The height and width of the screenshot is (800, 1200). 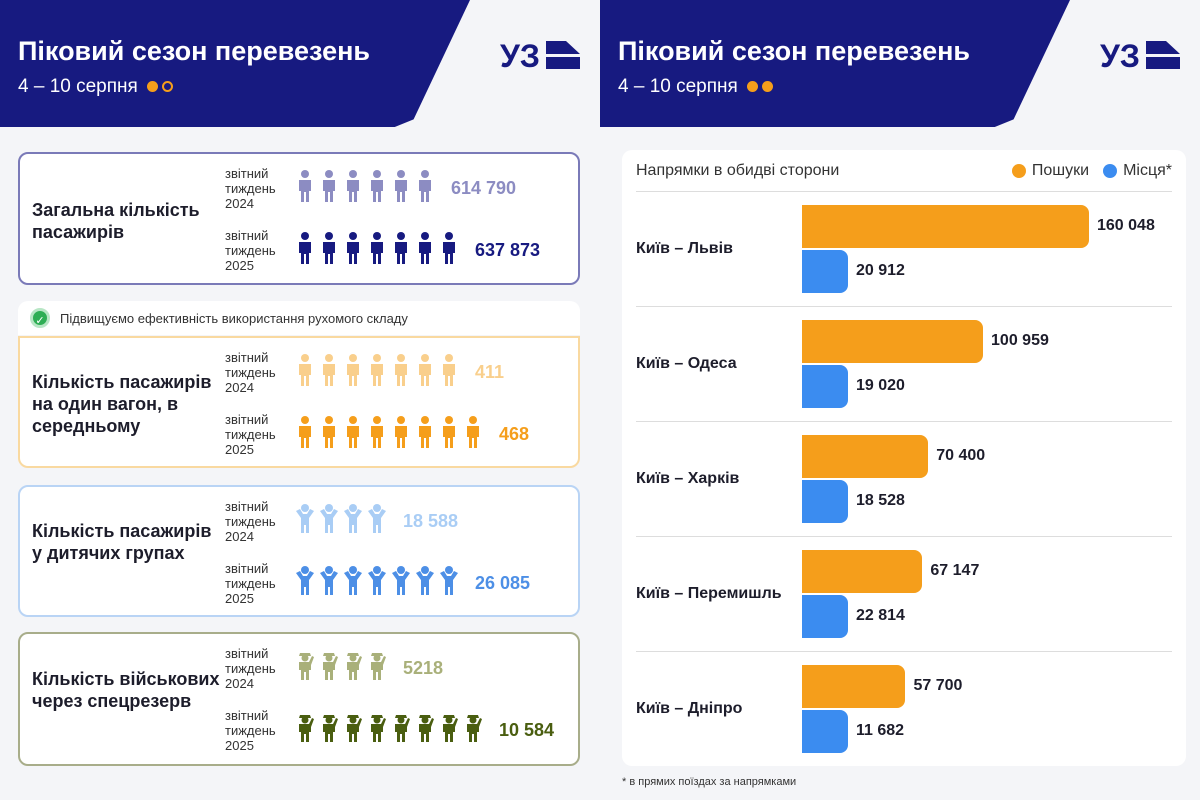 I want to click on category-label: Київ – Перемишль, so click(x=709, y=593).